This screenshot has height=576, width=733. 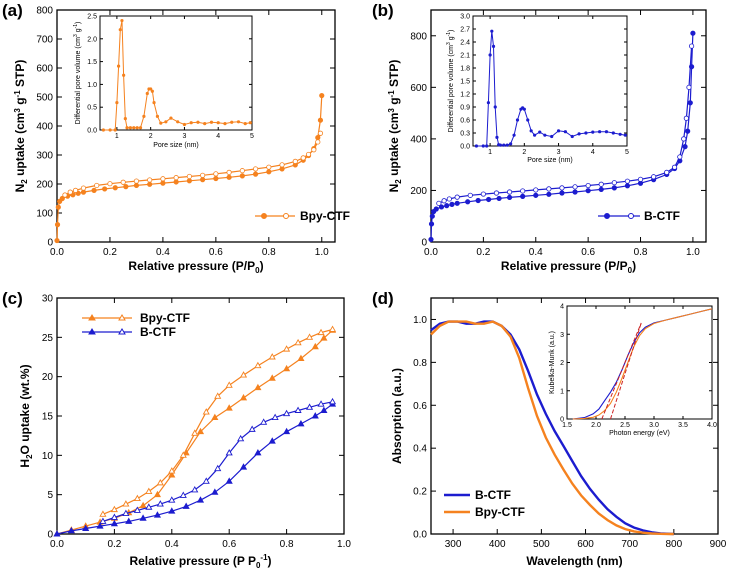 What do you see at coordinates (712, 425) in the screenshot?
I see `panel-d-inset-x-tick-label: 4.0` at bounding box center [712, 425].